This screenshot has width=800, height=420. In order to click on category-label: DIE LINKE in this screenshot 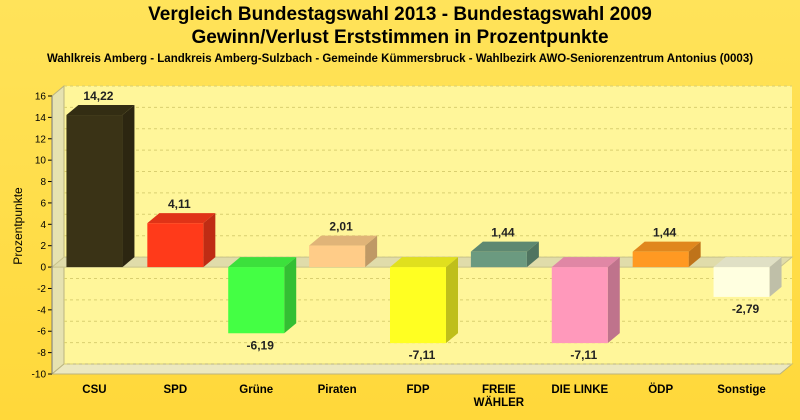, I will do `click(579, 390)`.